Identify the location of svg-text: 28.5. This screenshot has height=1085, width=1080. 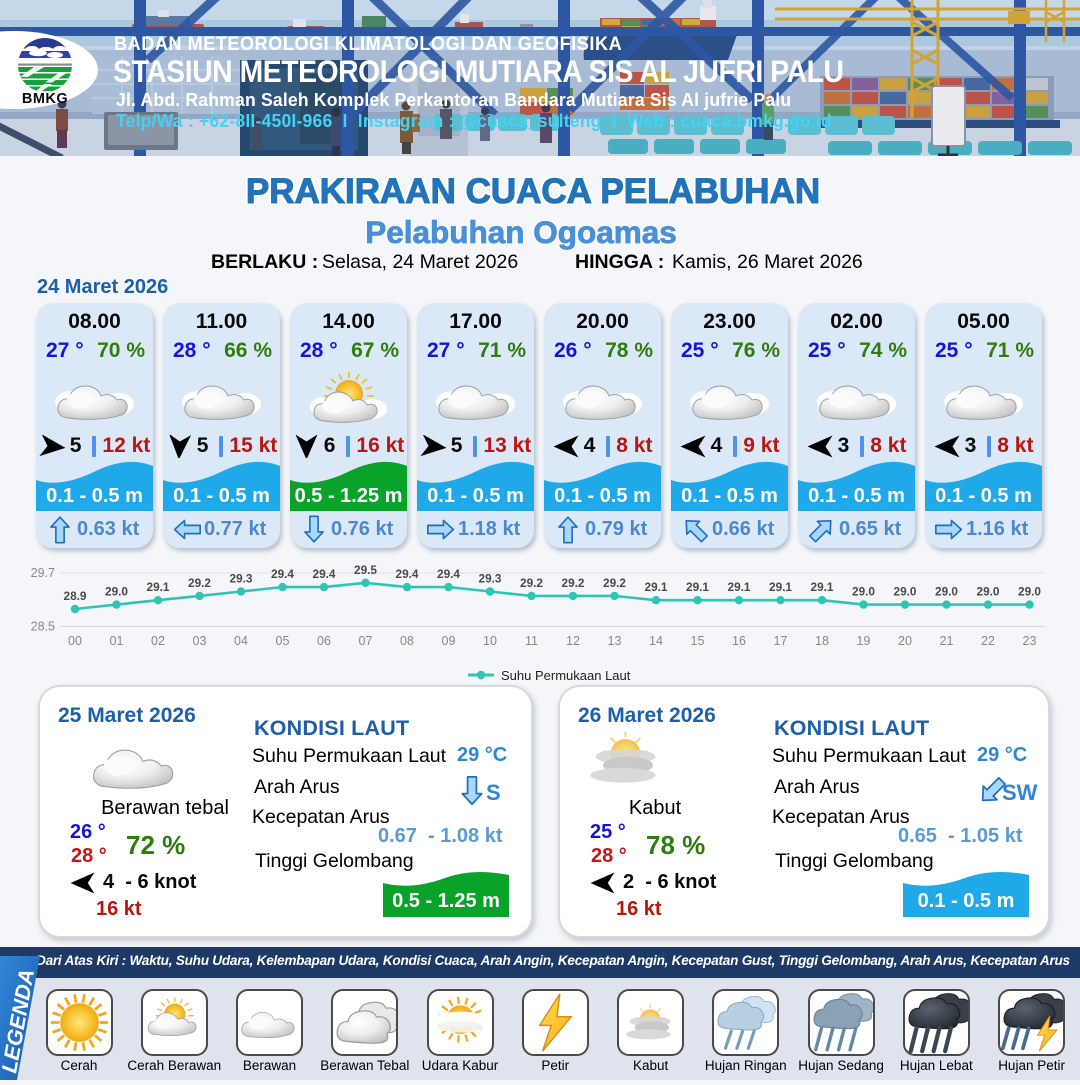
(43, 627).